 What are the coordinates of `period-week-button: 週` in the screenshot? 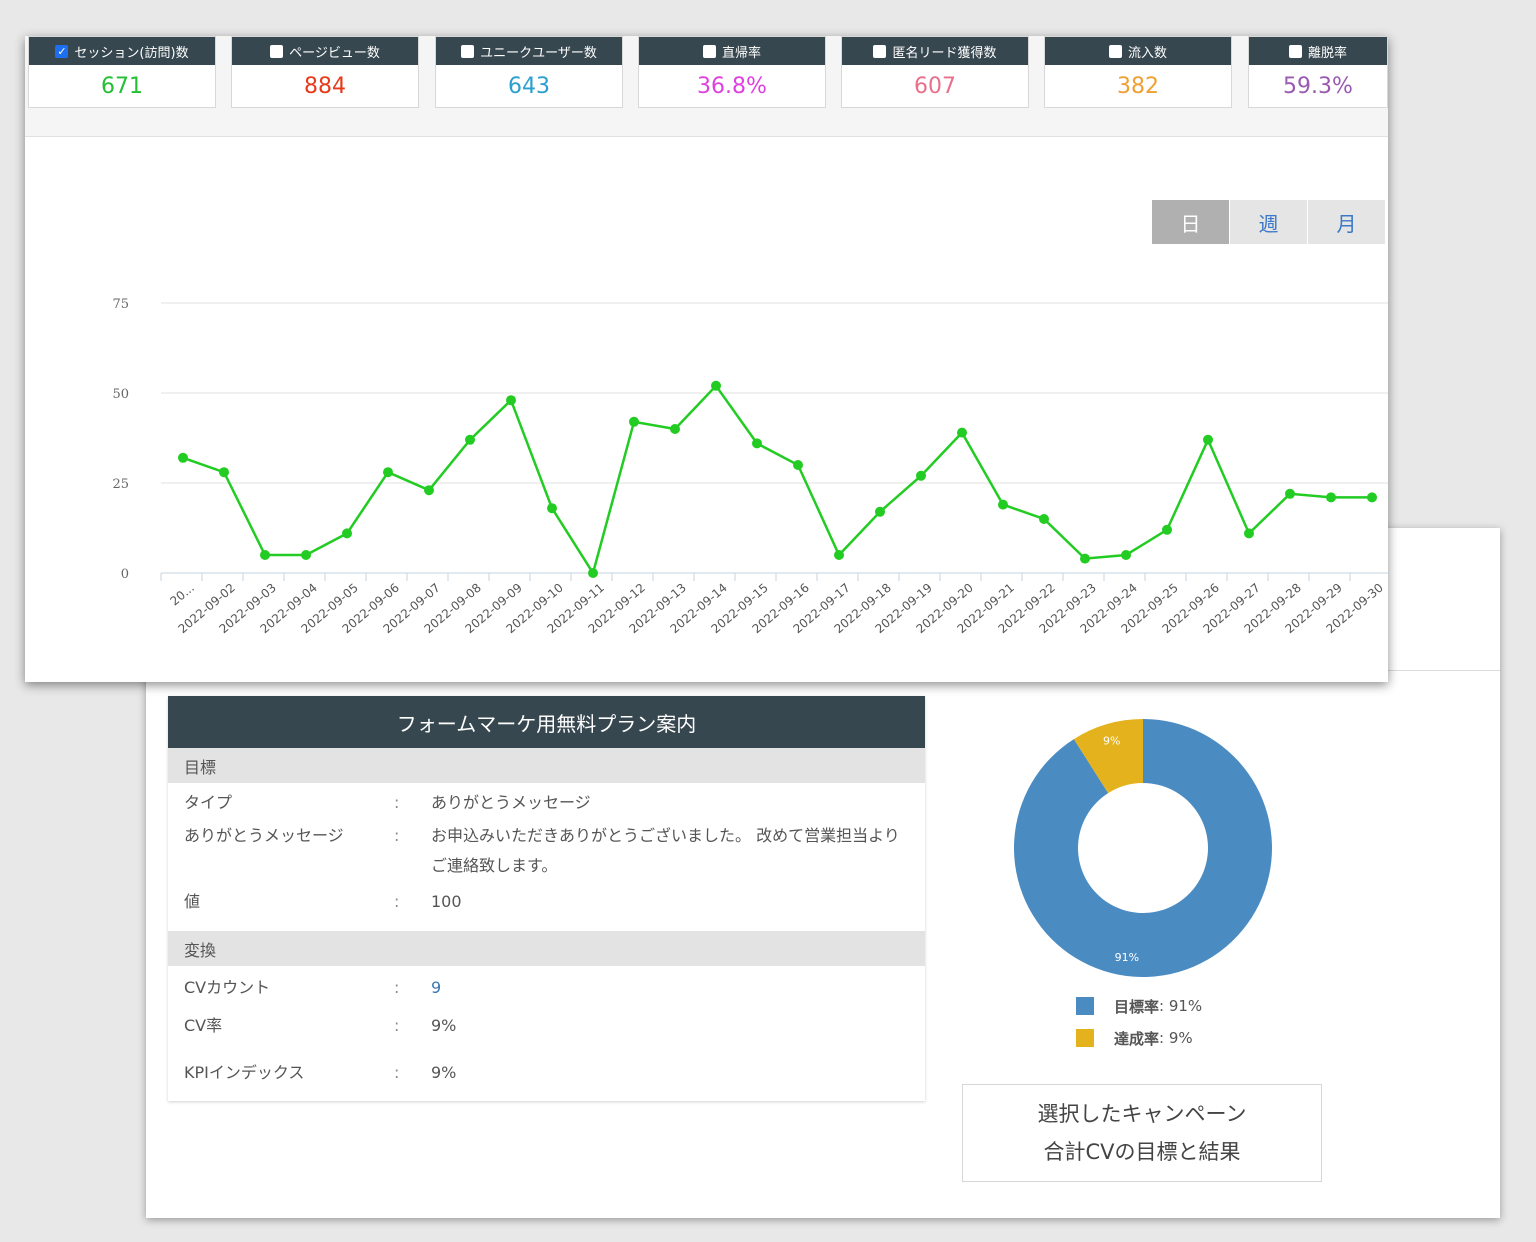 It's located at (1268, 222).